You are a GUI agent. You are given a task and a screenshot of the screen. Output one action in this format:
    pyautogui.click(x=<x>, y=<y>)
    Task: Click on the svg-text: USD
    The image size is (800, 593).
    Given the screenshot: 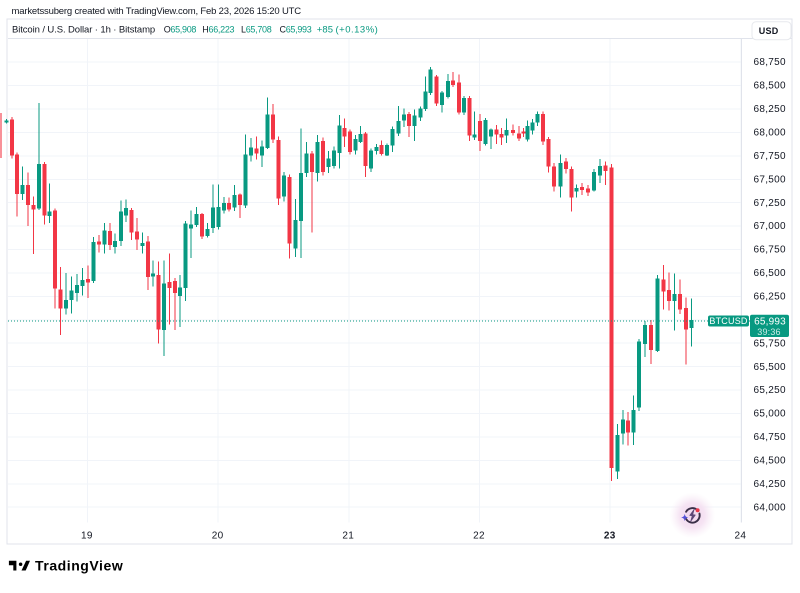 What is the action you would take?
    pyautogui.click(x=769, y=31)
    